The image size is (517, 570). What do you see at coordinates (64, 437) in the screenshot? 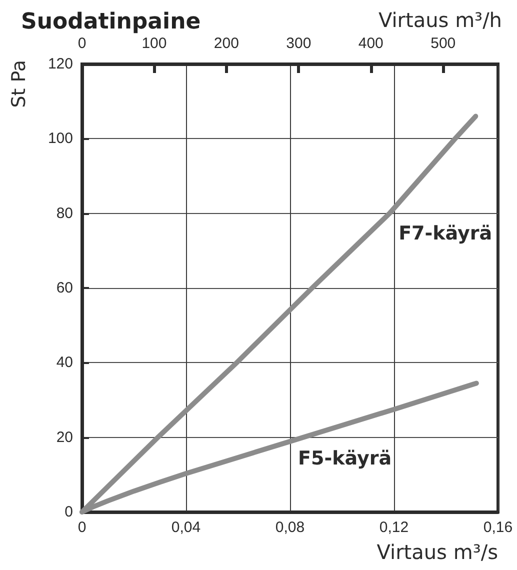
I see `y-tick-label: 20` at bounding box center [64, 437].